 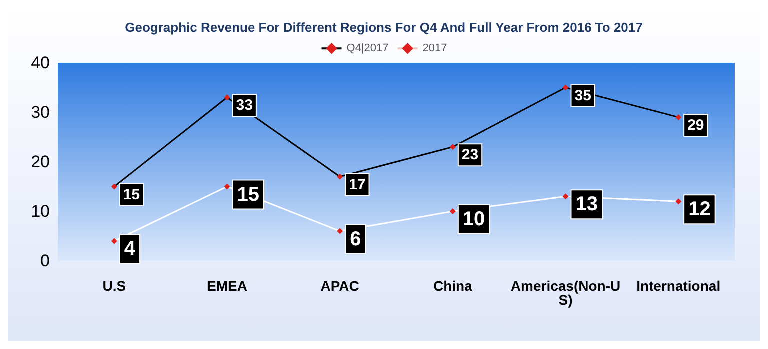 What do you see at coordinates (474, 219) in the screenshot?
I see `data-label: 10` at bounding box center [474, 219].